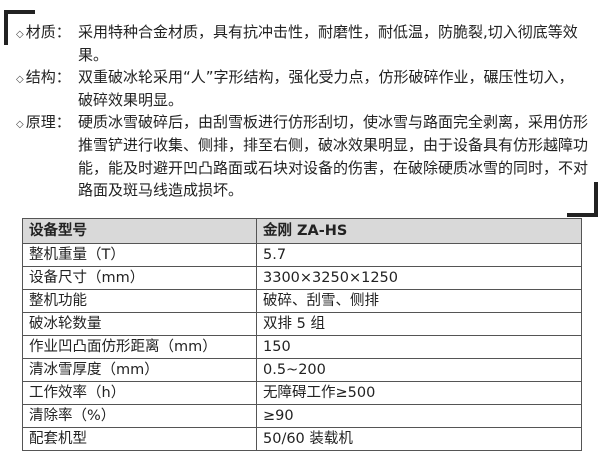 Image resolution: width=600 pixels, height=455 pixels. What do you see at coordinates (419, 278) in the screenshot?
I see `value-cell: 3300×3250×1250` at bounding box center [419, 278].